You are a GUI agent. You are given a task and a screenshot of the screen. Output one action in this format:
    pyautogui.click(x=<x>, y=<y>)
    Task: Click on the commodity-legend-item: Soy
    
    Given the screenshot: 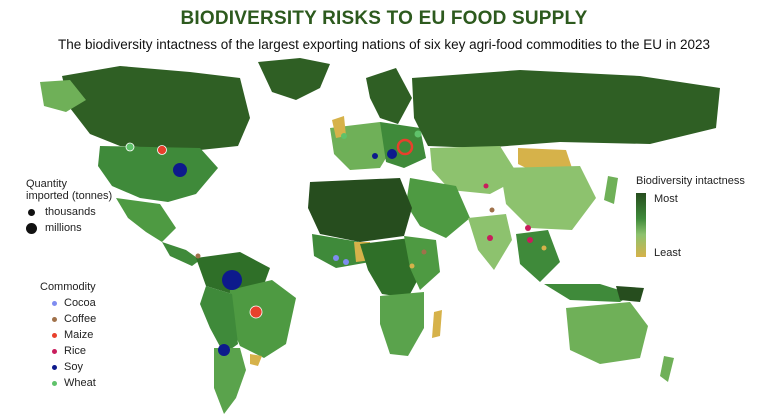 What is the action you would take?
    pyautogui.click(x=68, y=367)
    